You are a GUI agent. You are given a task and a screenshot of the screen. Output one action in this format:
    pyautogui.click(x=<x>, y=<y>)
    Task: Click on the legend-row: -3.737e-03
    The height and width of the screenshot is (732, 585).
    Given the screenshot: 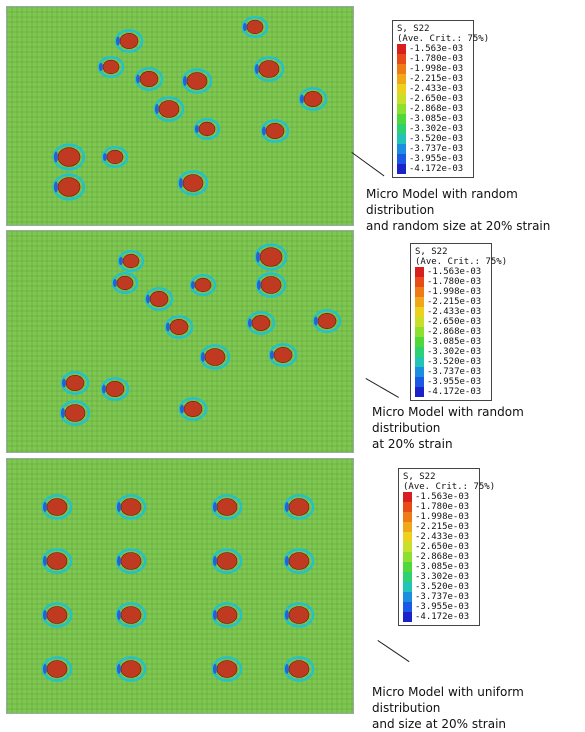 What is the action you would take?
    pyautogui.click(x=439, y=597)
    